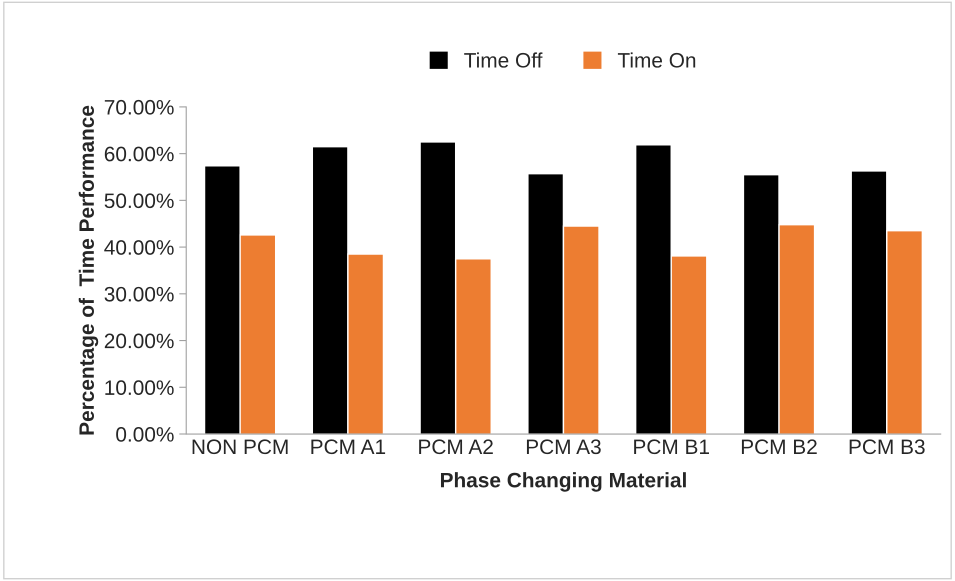 The height and width of the screenshot is (581, 955). I want to click on x-tick-label: PCM A2, so click(456, 446).